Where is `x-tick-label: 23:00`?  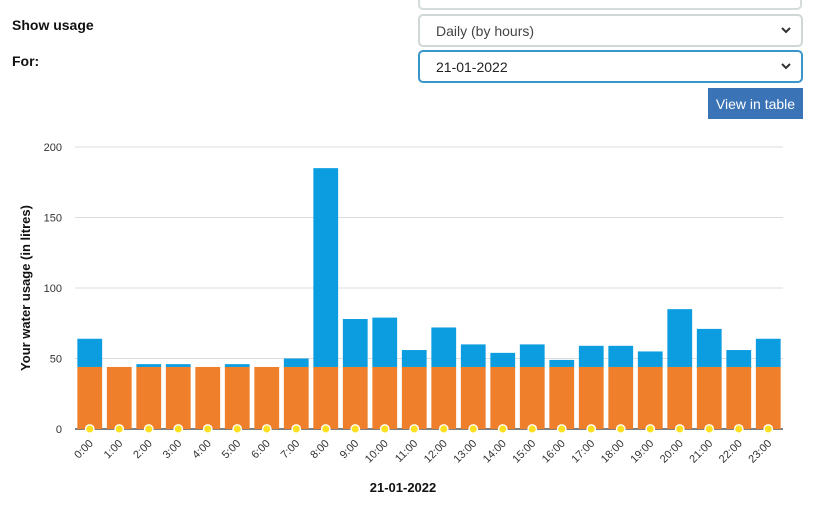
x-tick-label: 23:00 is located at coordinates (760, 452).